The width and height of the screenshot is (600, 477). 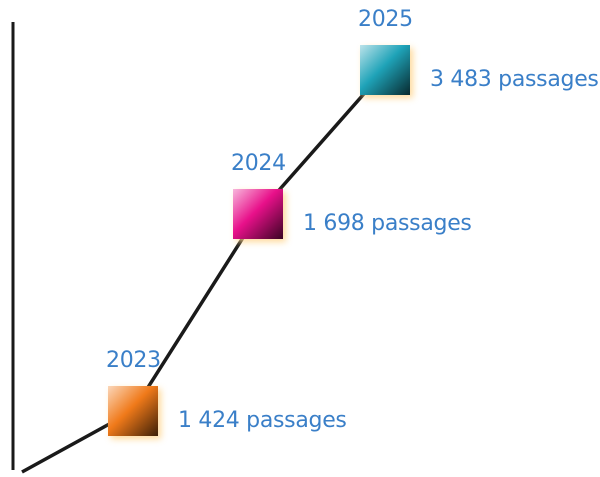 What do you see at coordinates (258, 163) in the screenshot?
I see `year-label: 2024` at bounding box center [258, 163].